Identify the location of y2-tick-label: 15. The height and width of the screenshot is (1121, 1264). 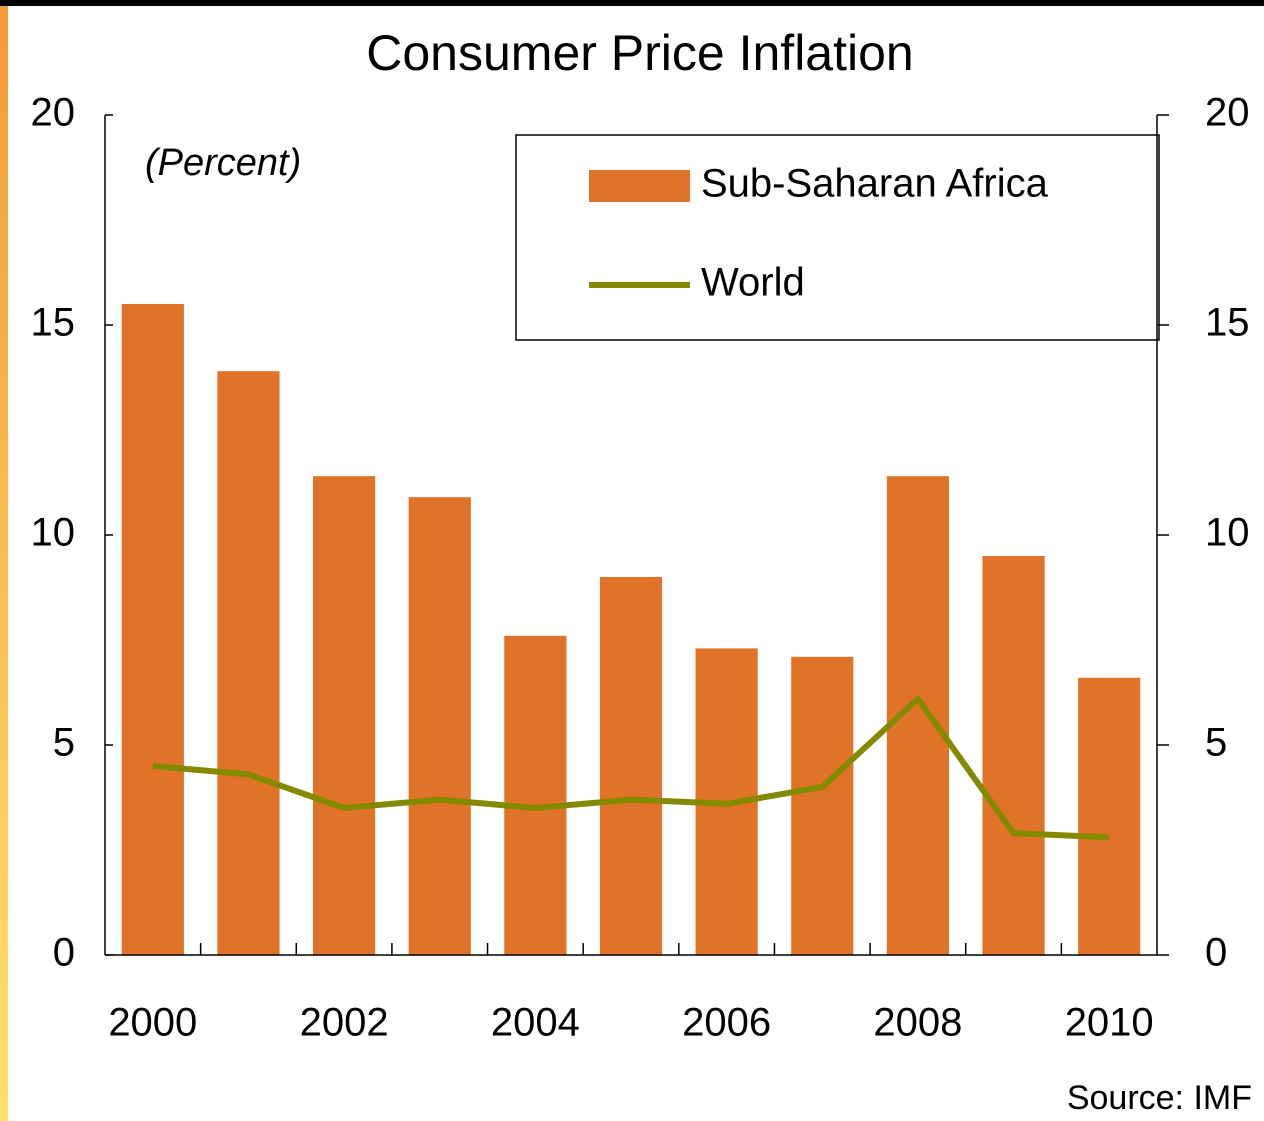
(1227, 323).